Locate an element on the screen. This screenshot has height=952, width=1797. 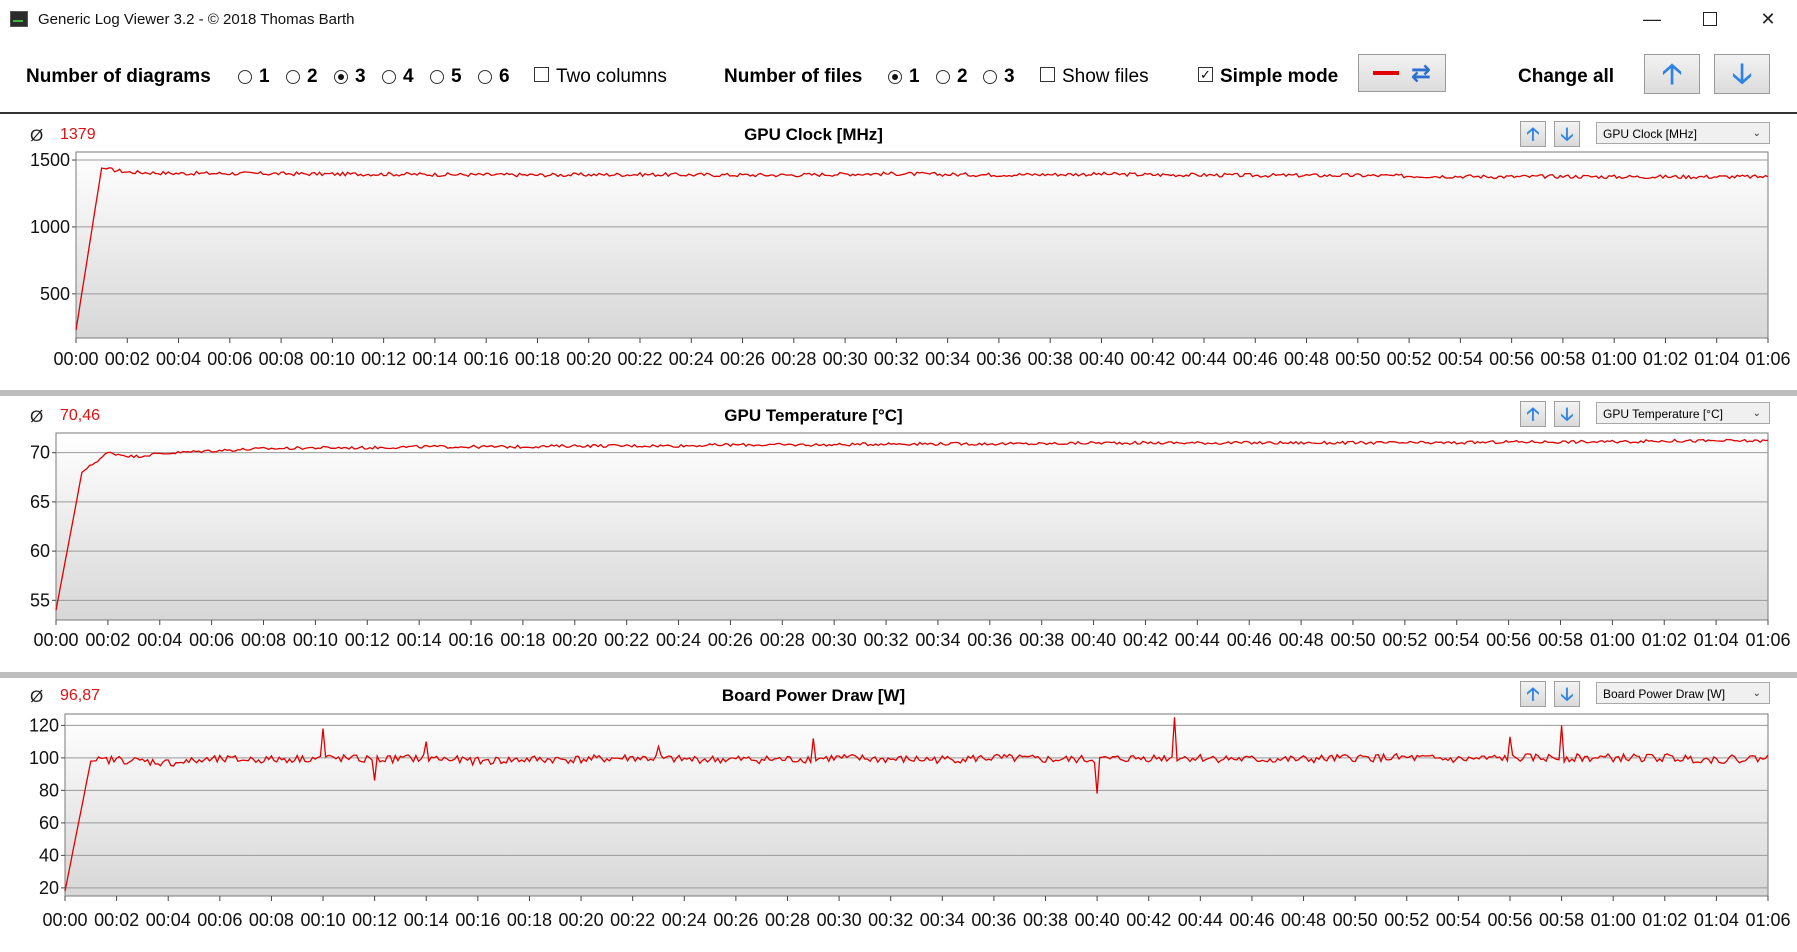
minimize-button: — is located at coordinates (1652, 19).